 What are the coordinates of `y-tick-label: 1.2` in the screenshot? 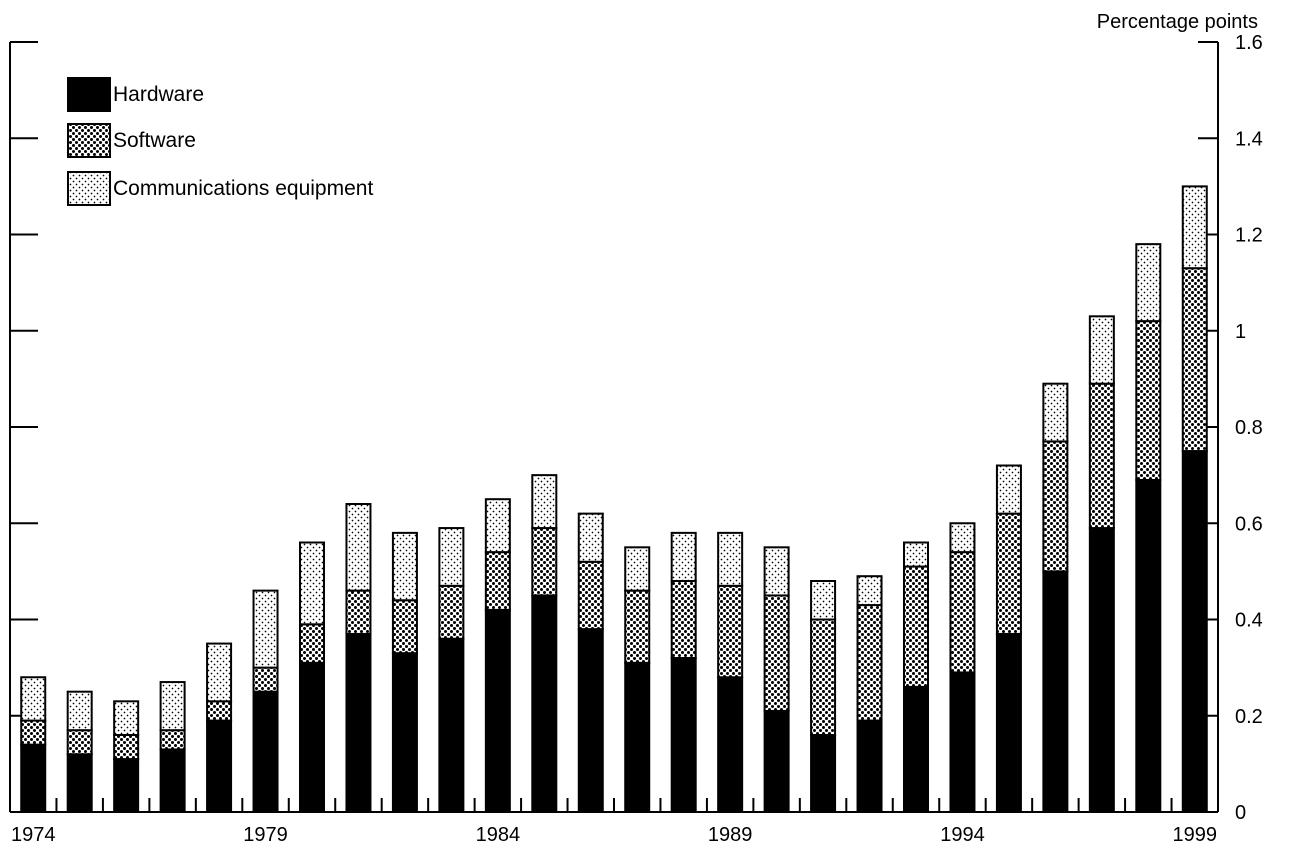 It's located at (1249, 236).